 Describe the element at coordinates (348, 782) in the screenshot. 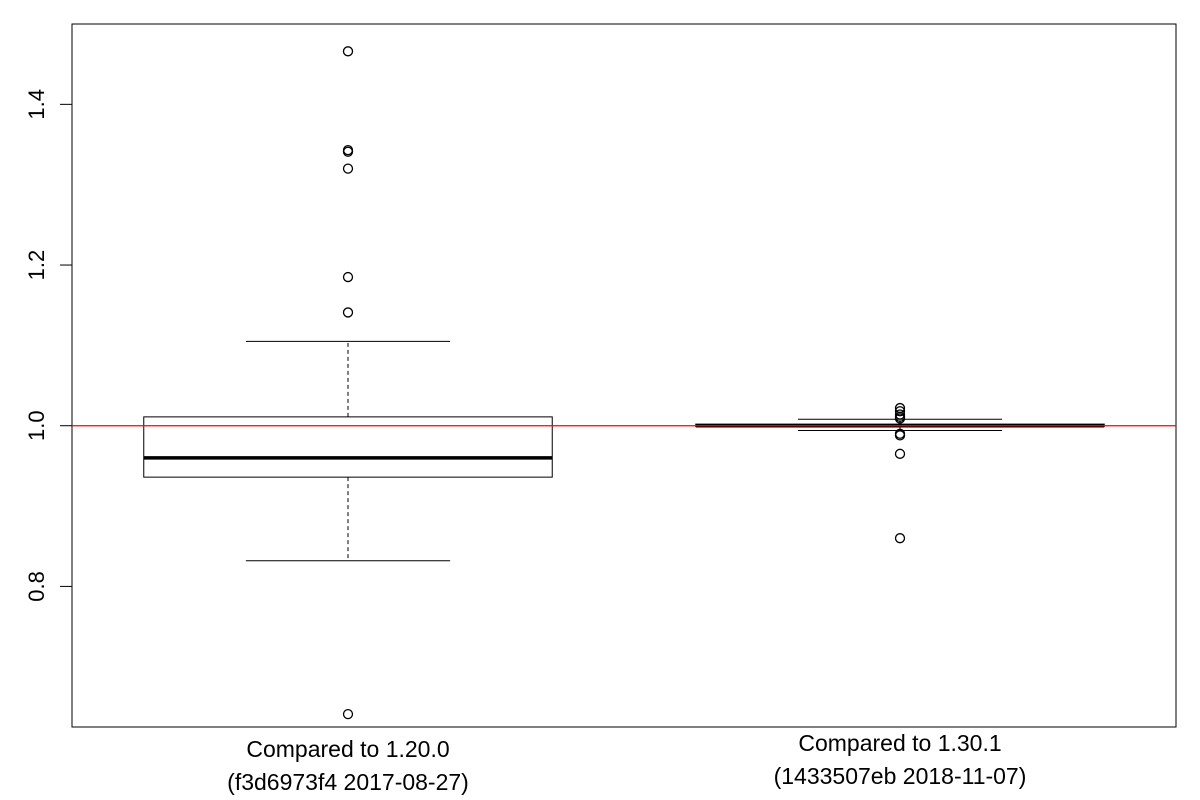

I see `x-tick-label-line2: (f3d6973f4 2017-08-27)` at that location.